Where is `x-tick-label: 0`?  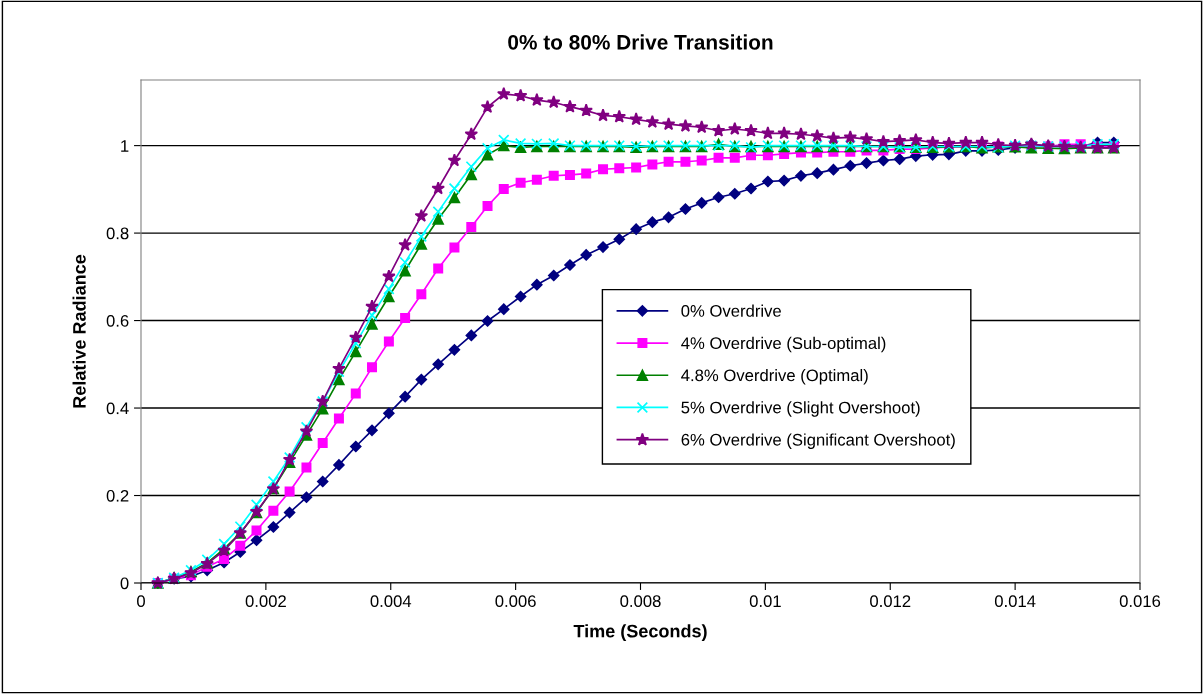 x-tick-label: 0 is located at coordinates (141, 601).